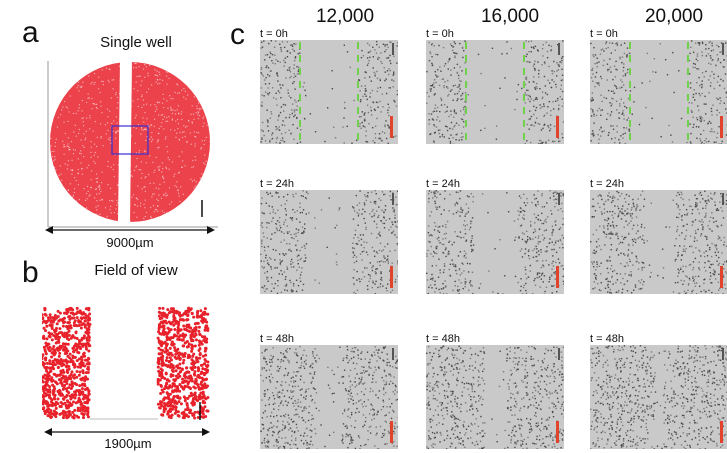  I want to click on fov-cells, so click(126, 363).